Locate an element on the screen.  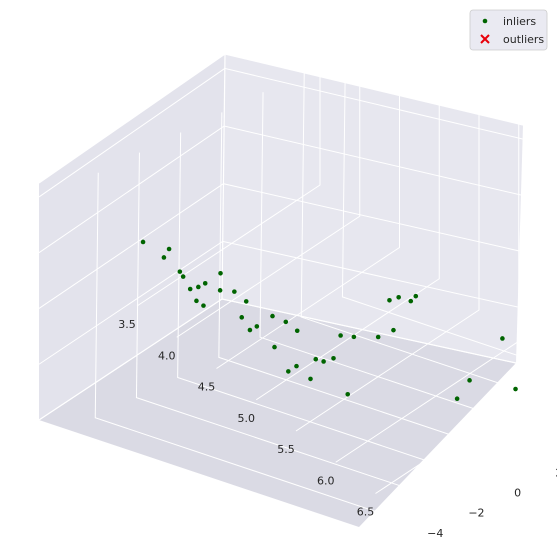
legend-inliers-label: inliers is located at coordinates (519, 21).